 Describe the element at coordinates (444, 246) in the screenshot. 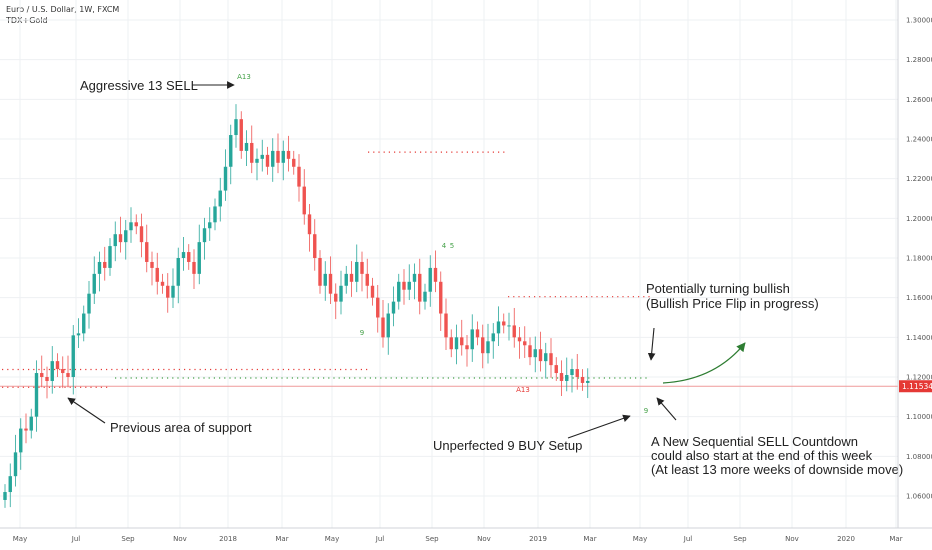

I see `count-four-label: 4` at that location.